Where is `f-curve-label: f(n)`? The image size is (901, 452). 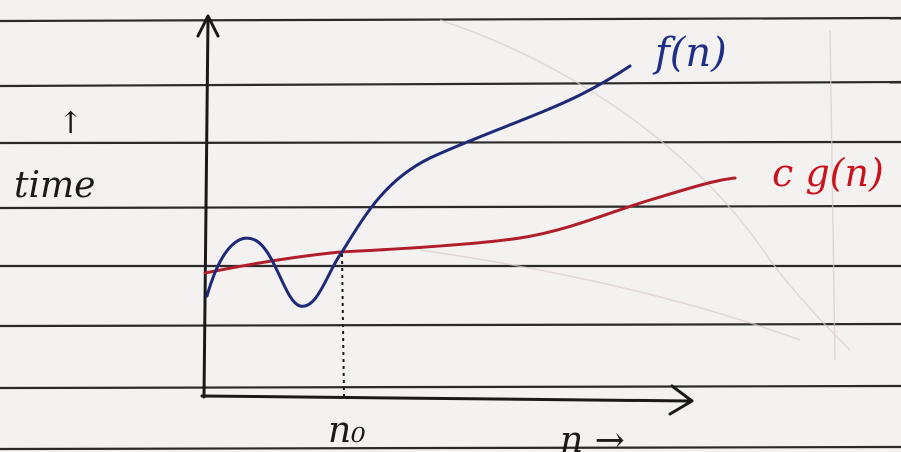
f-curve-label: f(n) is located at coordinates (689, 53).